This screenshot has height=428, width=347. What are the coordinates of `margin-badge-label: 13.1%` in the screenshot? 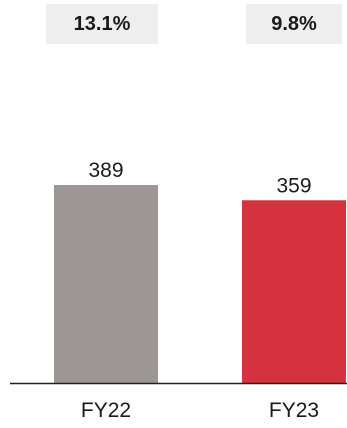 It's located at (102, 23).